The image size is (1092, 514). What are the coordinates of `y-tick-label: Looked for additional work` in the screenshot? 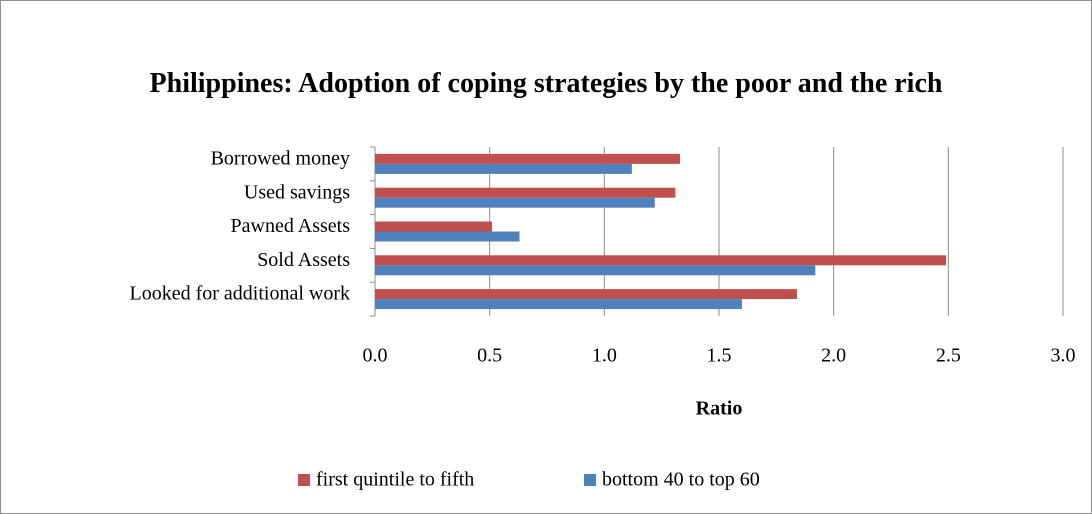 It's located at (240, 294).